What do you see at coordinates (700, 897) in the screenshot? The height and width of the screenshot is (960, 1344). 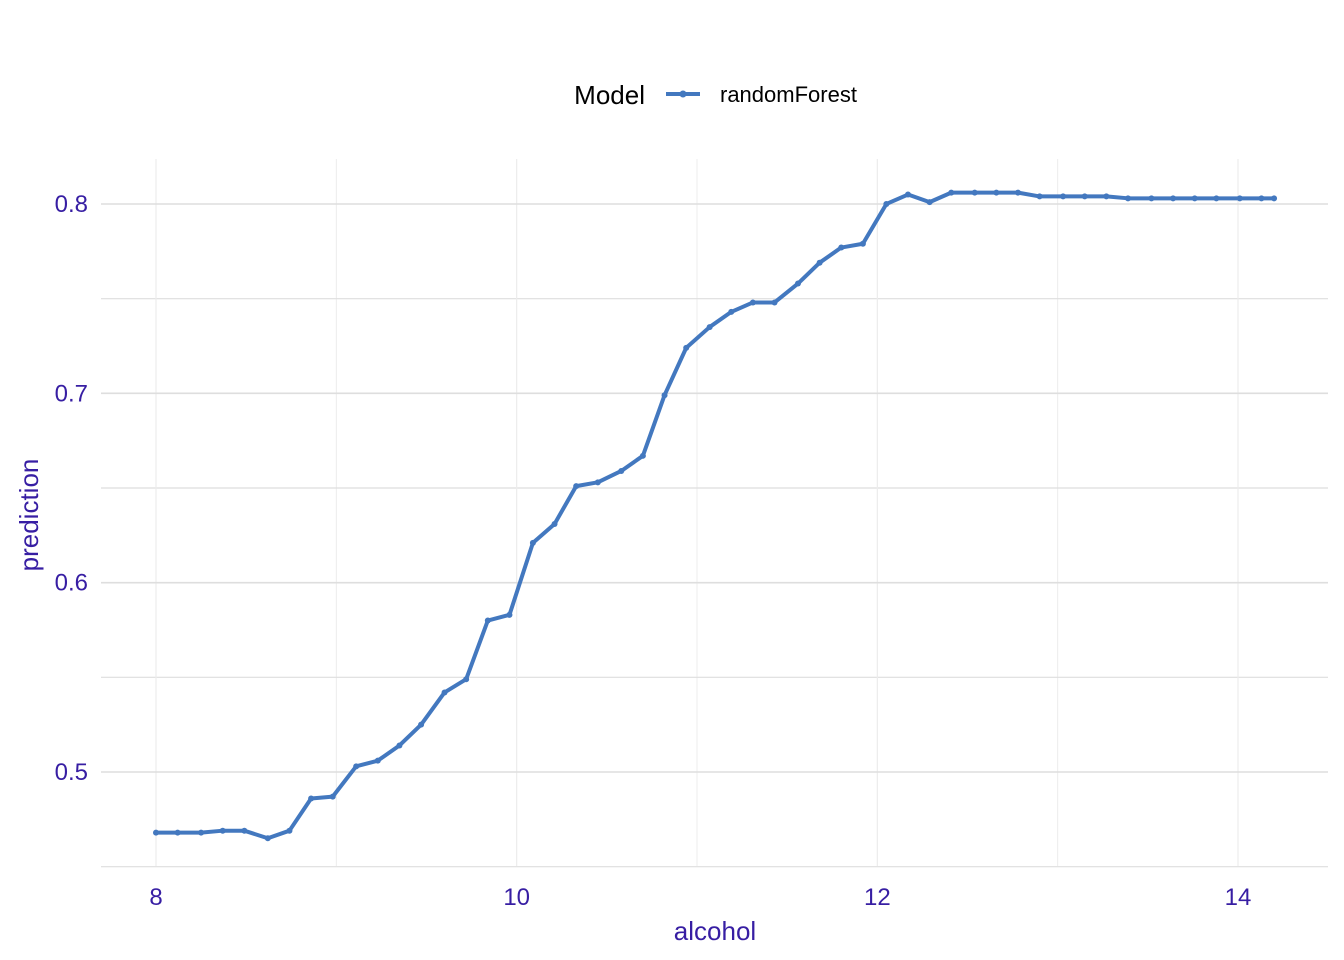 I see `x-tick-labels: 8 10 12 14` at bounding box center [700, 897].